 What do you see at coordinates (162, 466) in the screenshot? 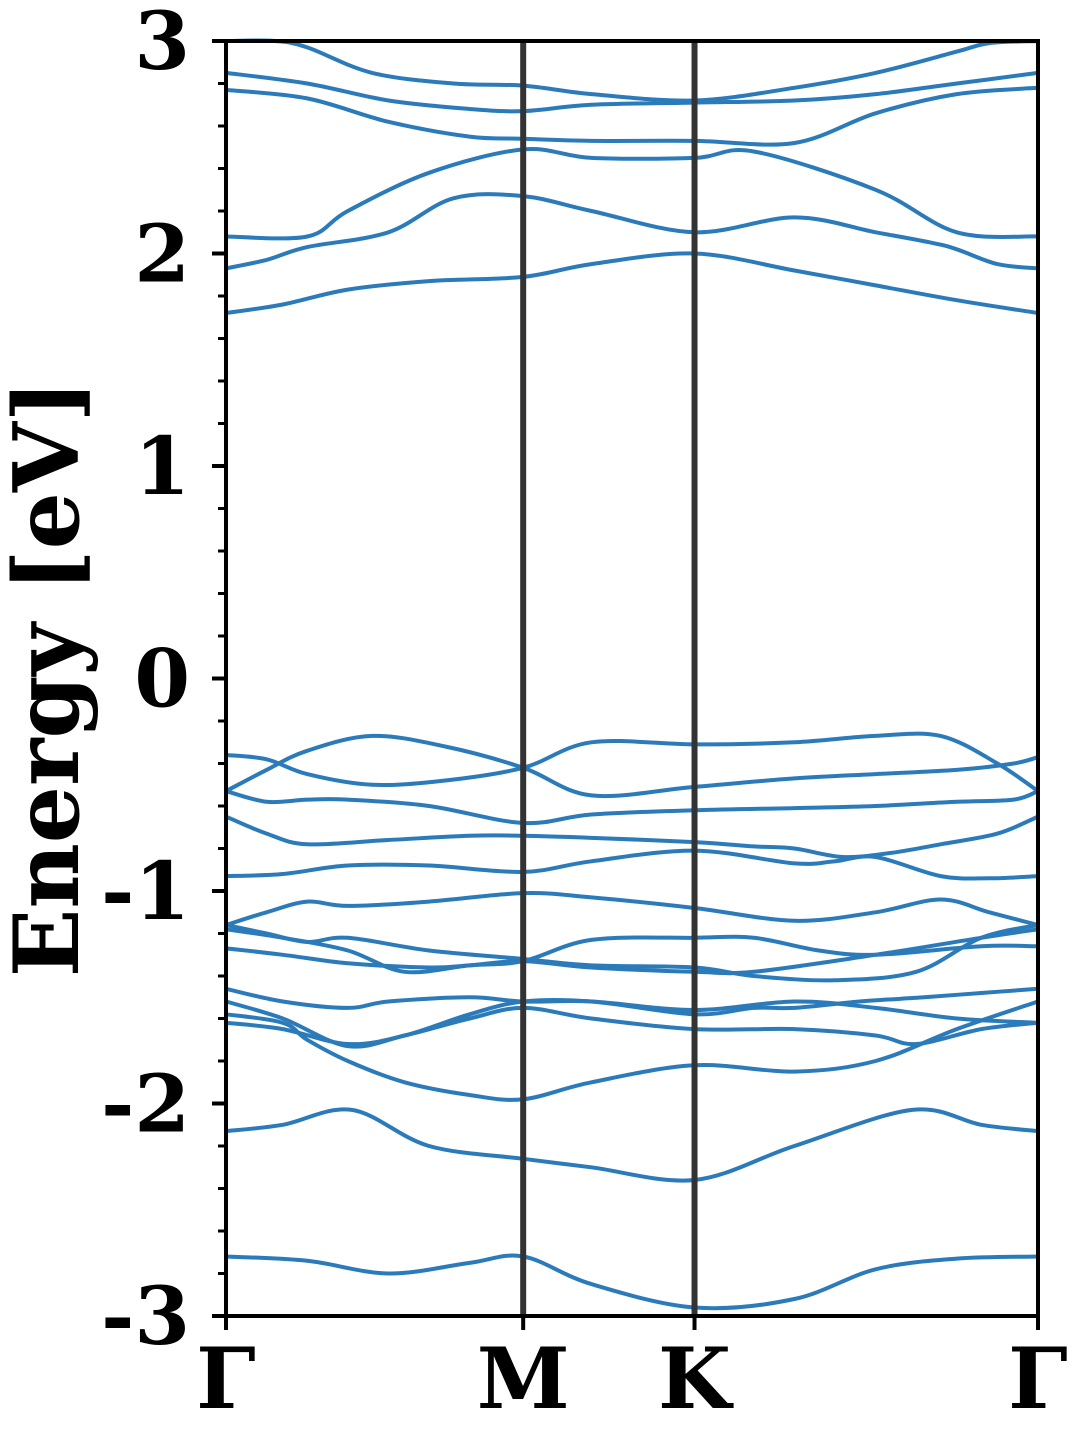
I see `y-tick-label: 1` at bounding box center [162, 466].